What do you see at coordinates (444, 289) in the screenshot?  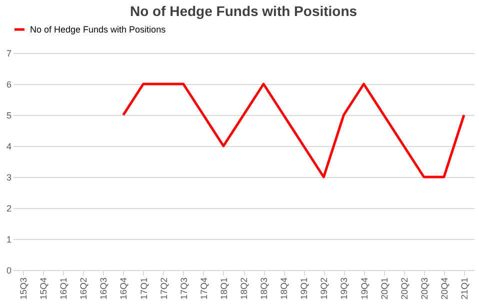 I see `x-tick-label: 20Q4` at bounding box center [444, 289].